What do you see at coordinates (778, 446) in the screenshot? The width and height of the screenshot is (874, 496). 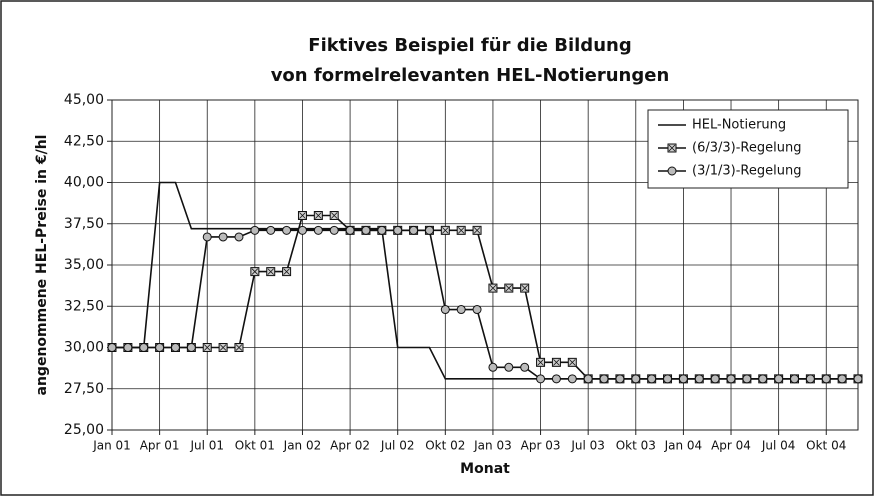 I see `x-tick-label: Jul 04` at bounding box center [778, 446].